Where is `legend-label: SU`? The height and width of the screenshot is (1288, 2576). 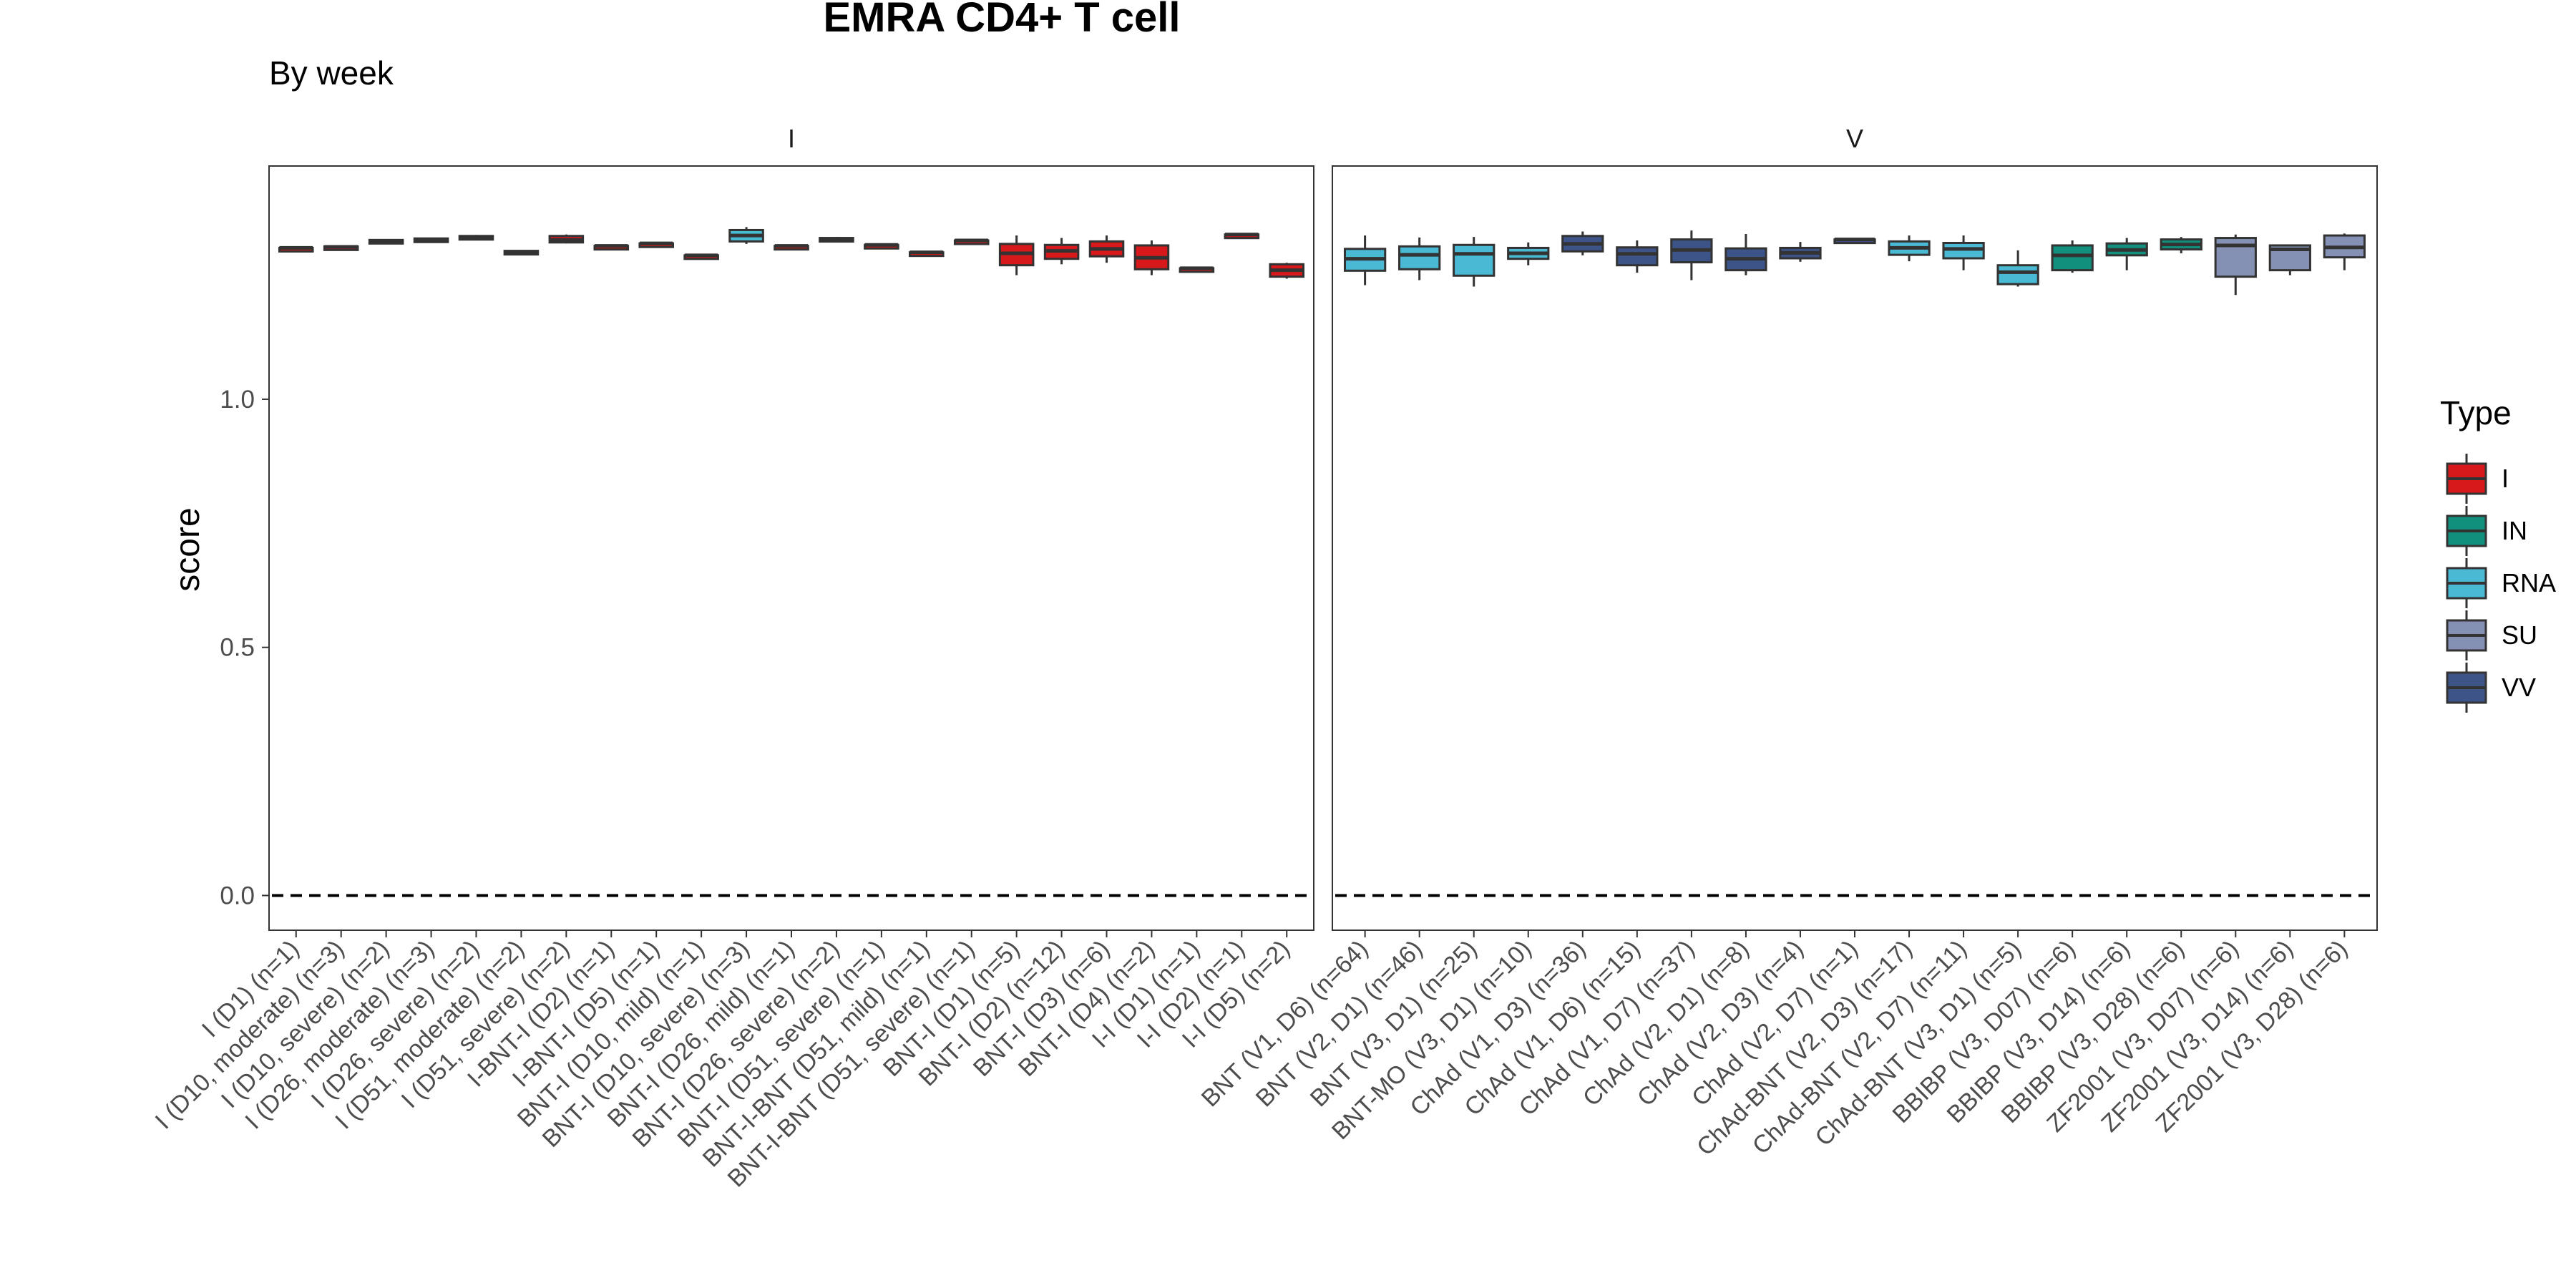 legend-label: SU is located at coordinates (2519, 635).